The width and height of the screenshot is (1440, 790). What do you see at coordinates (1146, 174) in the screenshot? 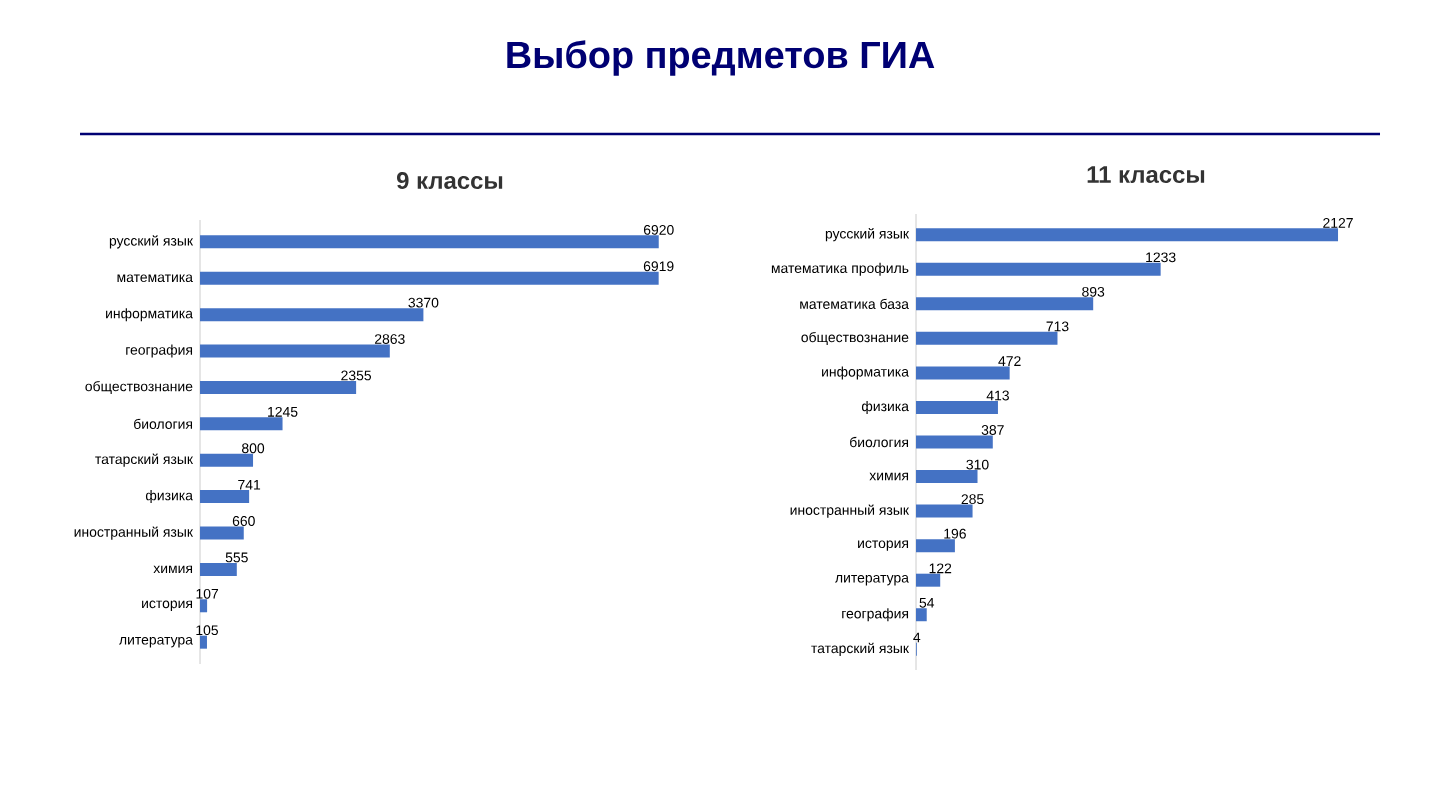
I see `chart-title: 11 классы` at bounding box center [1146, 174].